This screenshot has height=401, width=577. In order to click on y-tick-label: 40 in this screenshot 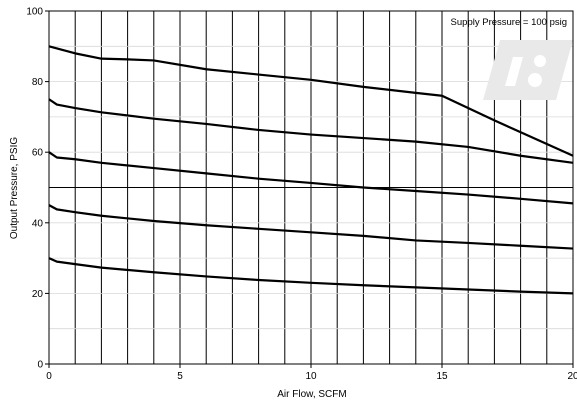, I will do `click(38, 223)`.